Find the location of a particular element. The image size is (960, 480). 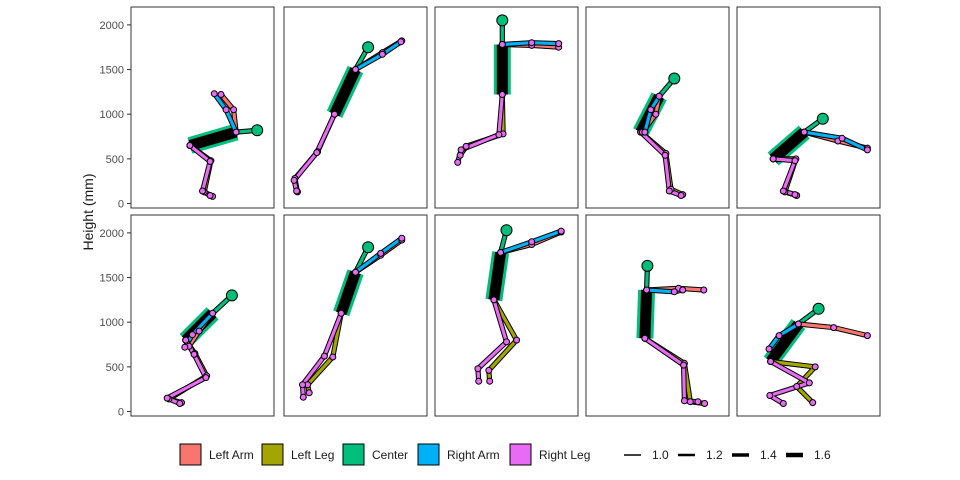

y-axis: 0 500 1000 1500 2000 0 500 1000 1500 2000 is located at coordinates (115, 219).